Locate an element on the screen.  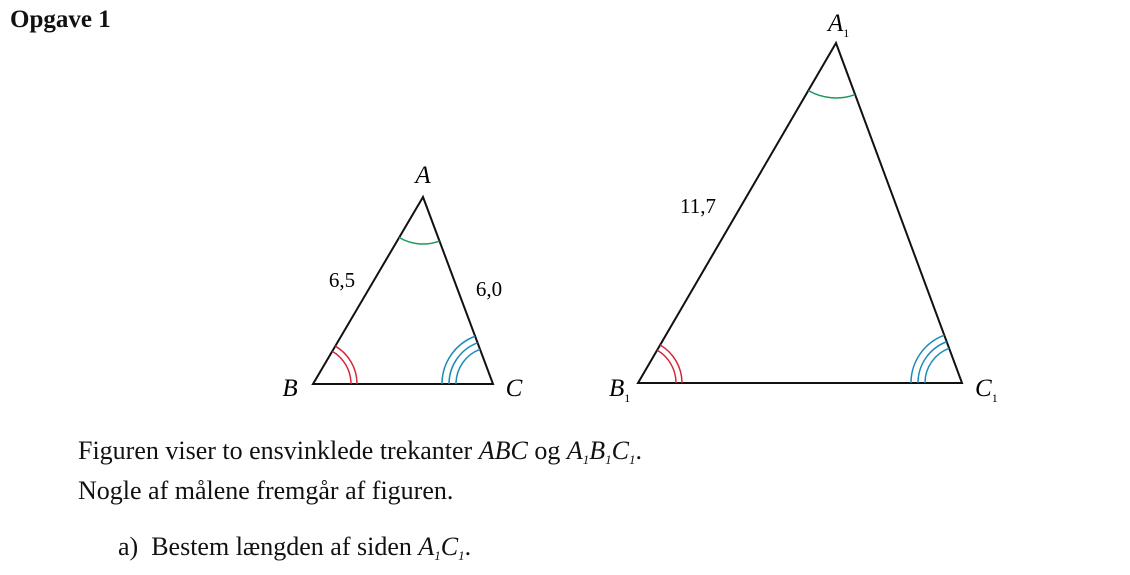
vertex-label: A is located at coordinates (422, 175).